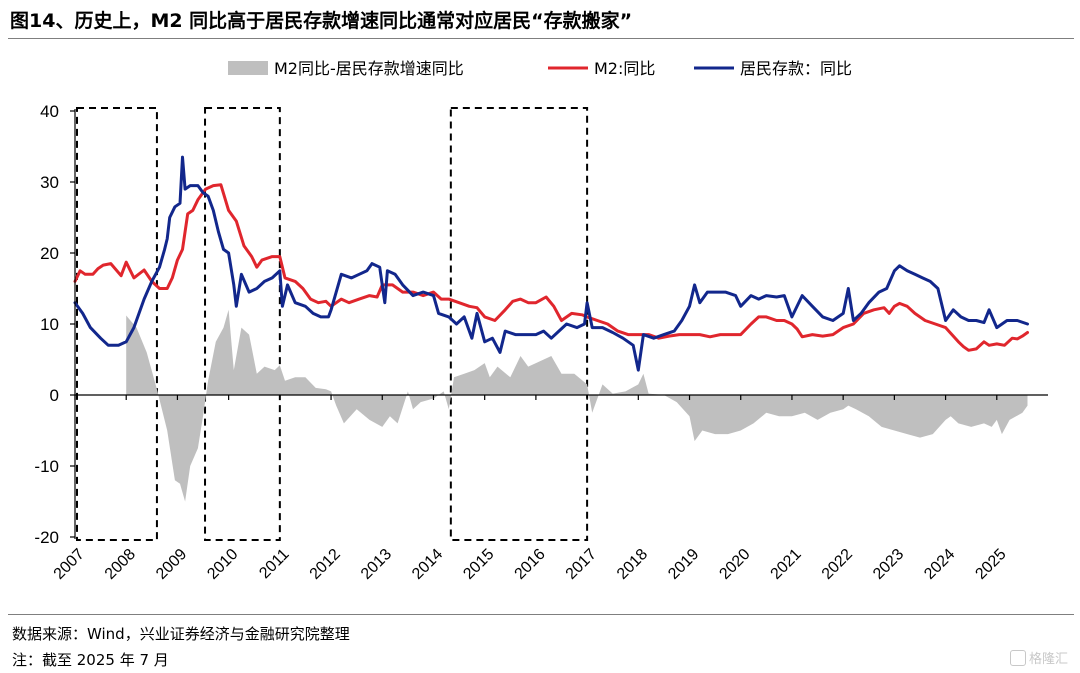 The width and height of the screenshot is (1080, 673). Describe the element at coordinates (478, 564) in the screenshot. I see `x-tick-label: 2015` at that location.